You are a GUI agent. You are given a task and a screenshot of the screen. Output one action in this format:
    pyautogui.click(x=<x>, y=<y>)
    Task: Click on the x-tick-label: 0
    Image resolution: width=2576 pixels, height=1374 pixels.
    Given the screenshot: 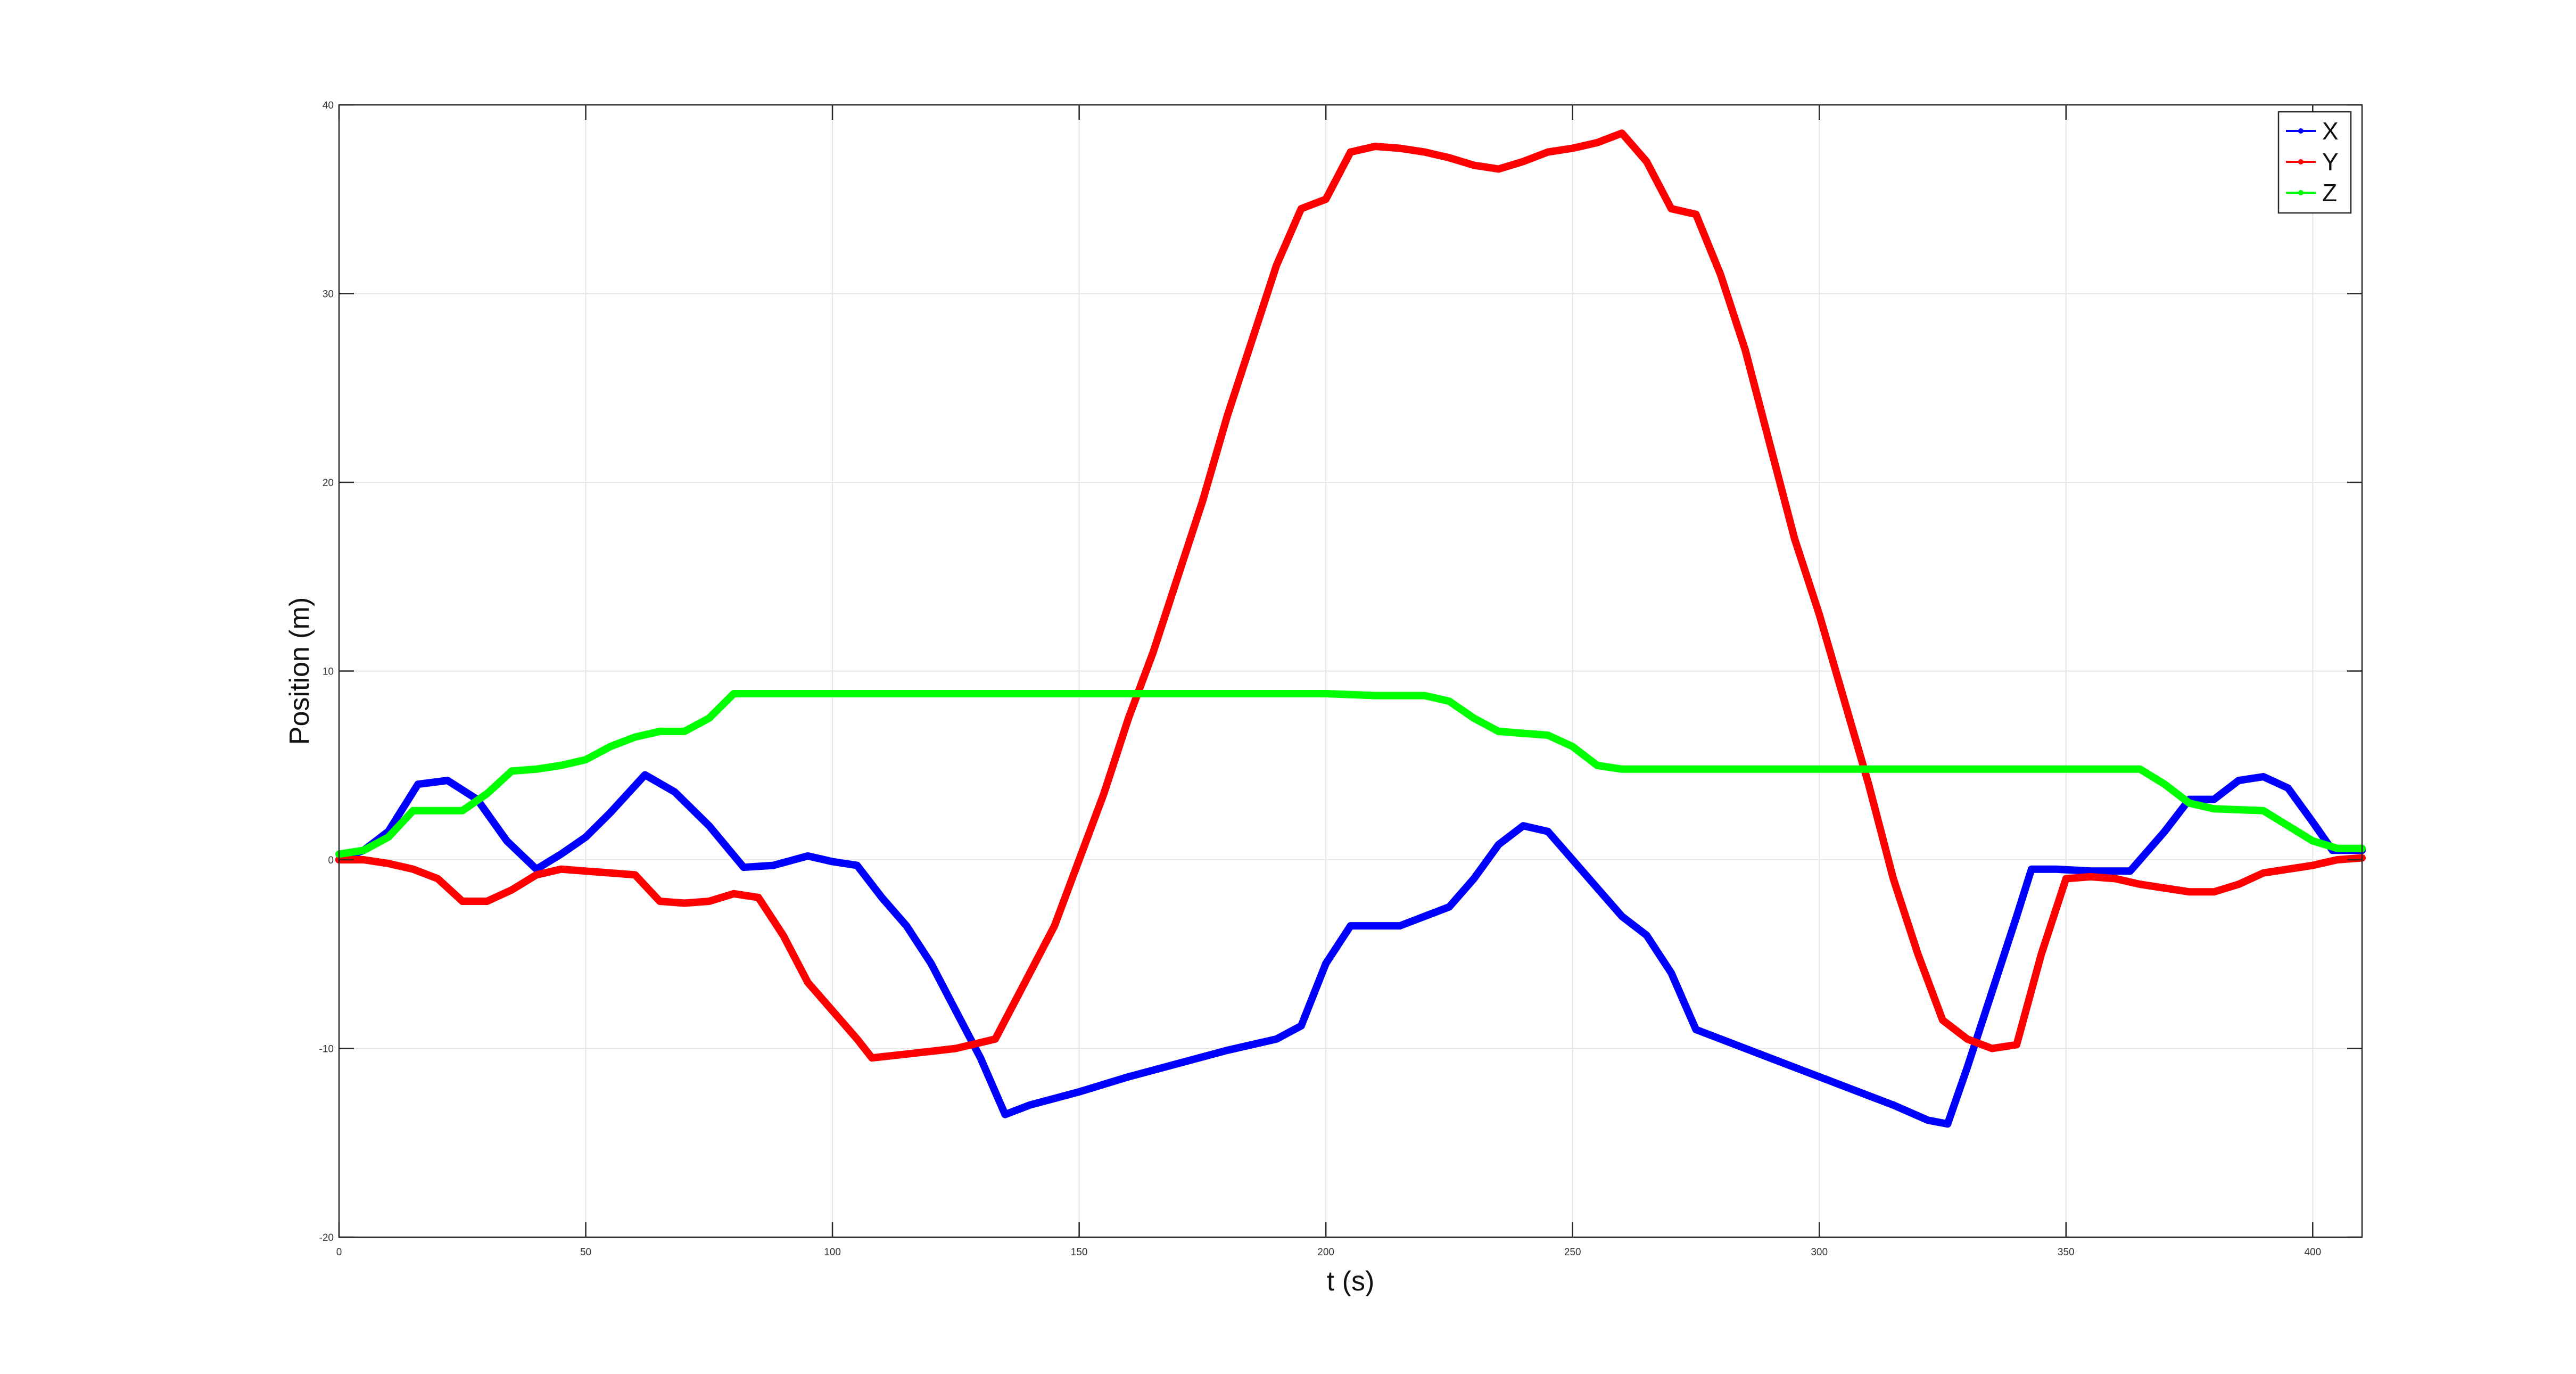 What is the action you would take?
    pyautogui.click(x=339, y=1252)
    